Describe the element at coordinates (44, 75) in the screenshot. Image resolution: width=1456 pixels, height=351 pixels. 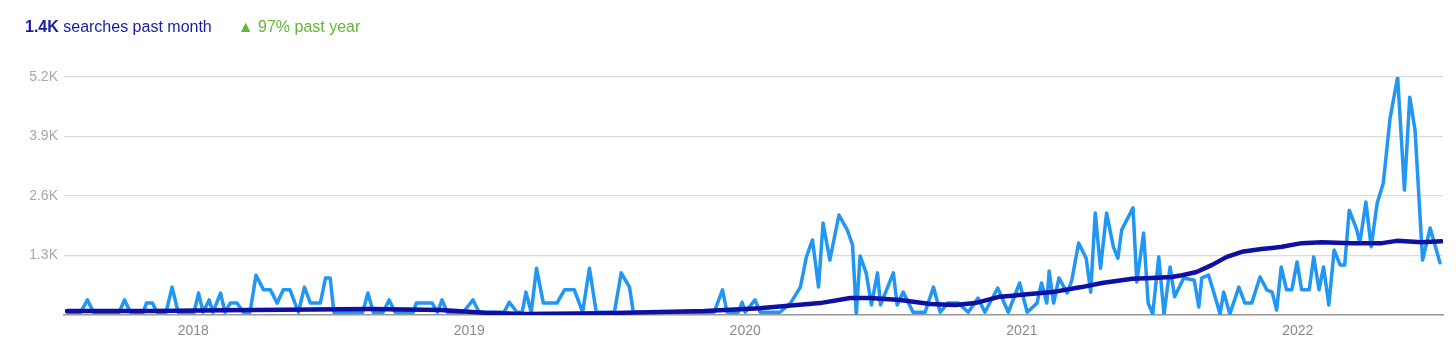
I see `y-tick-label: 5.2K` at that location.